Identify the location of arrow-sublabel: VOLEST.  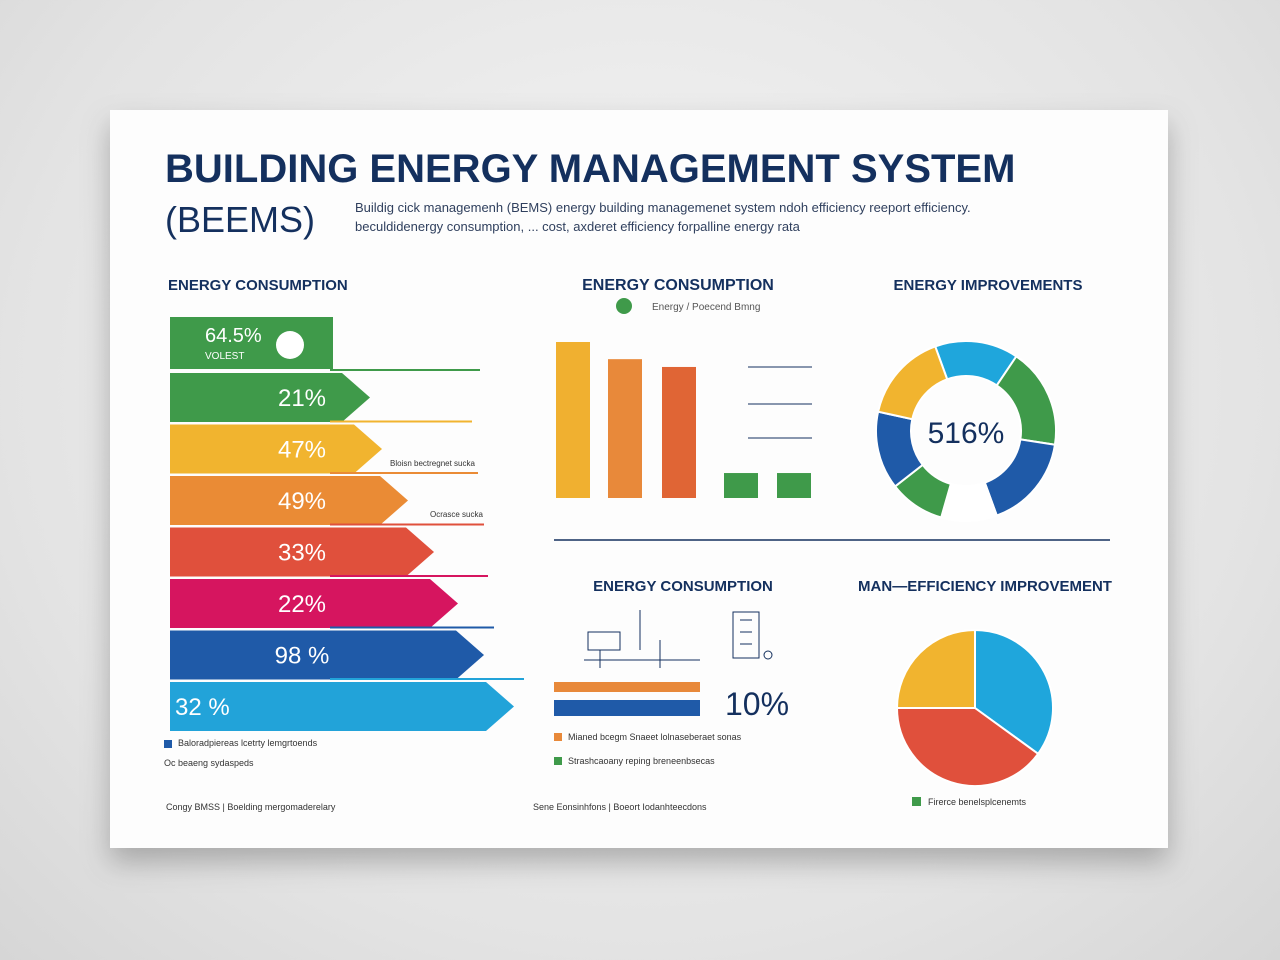
(224, 356).